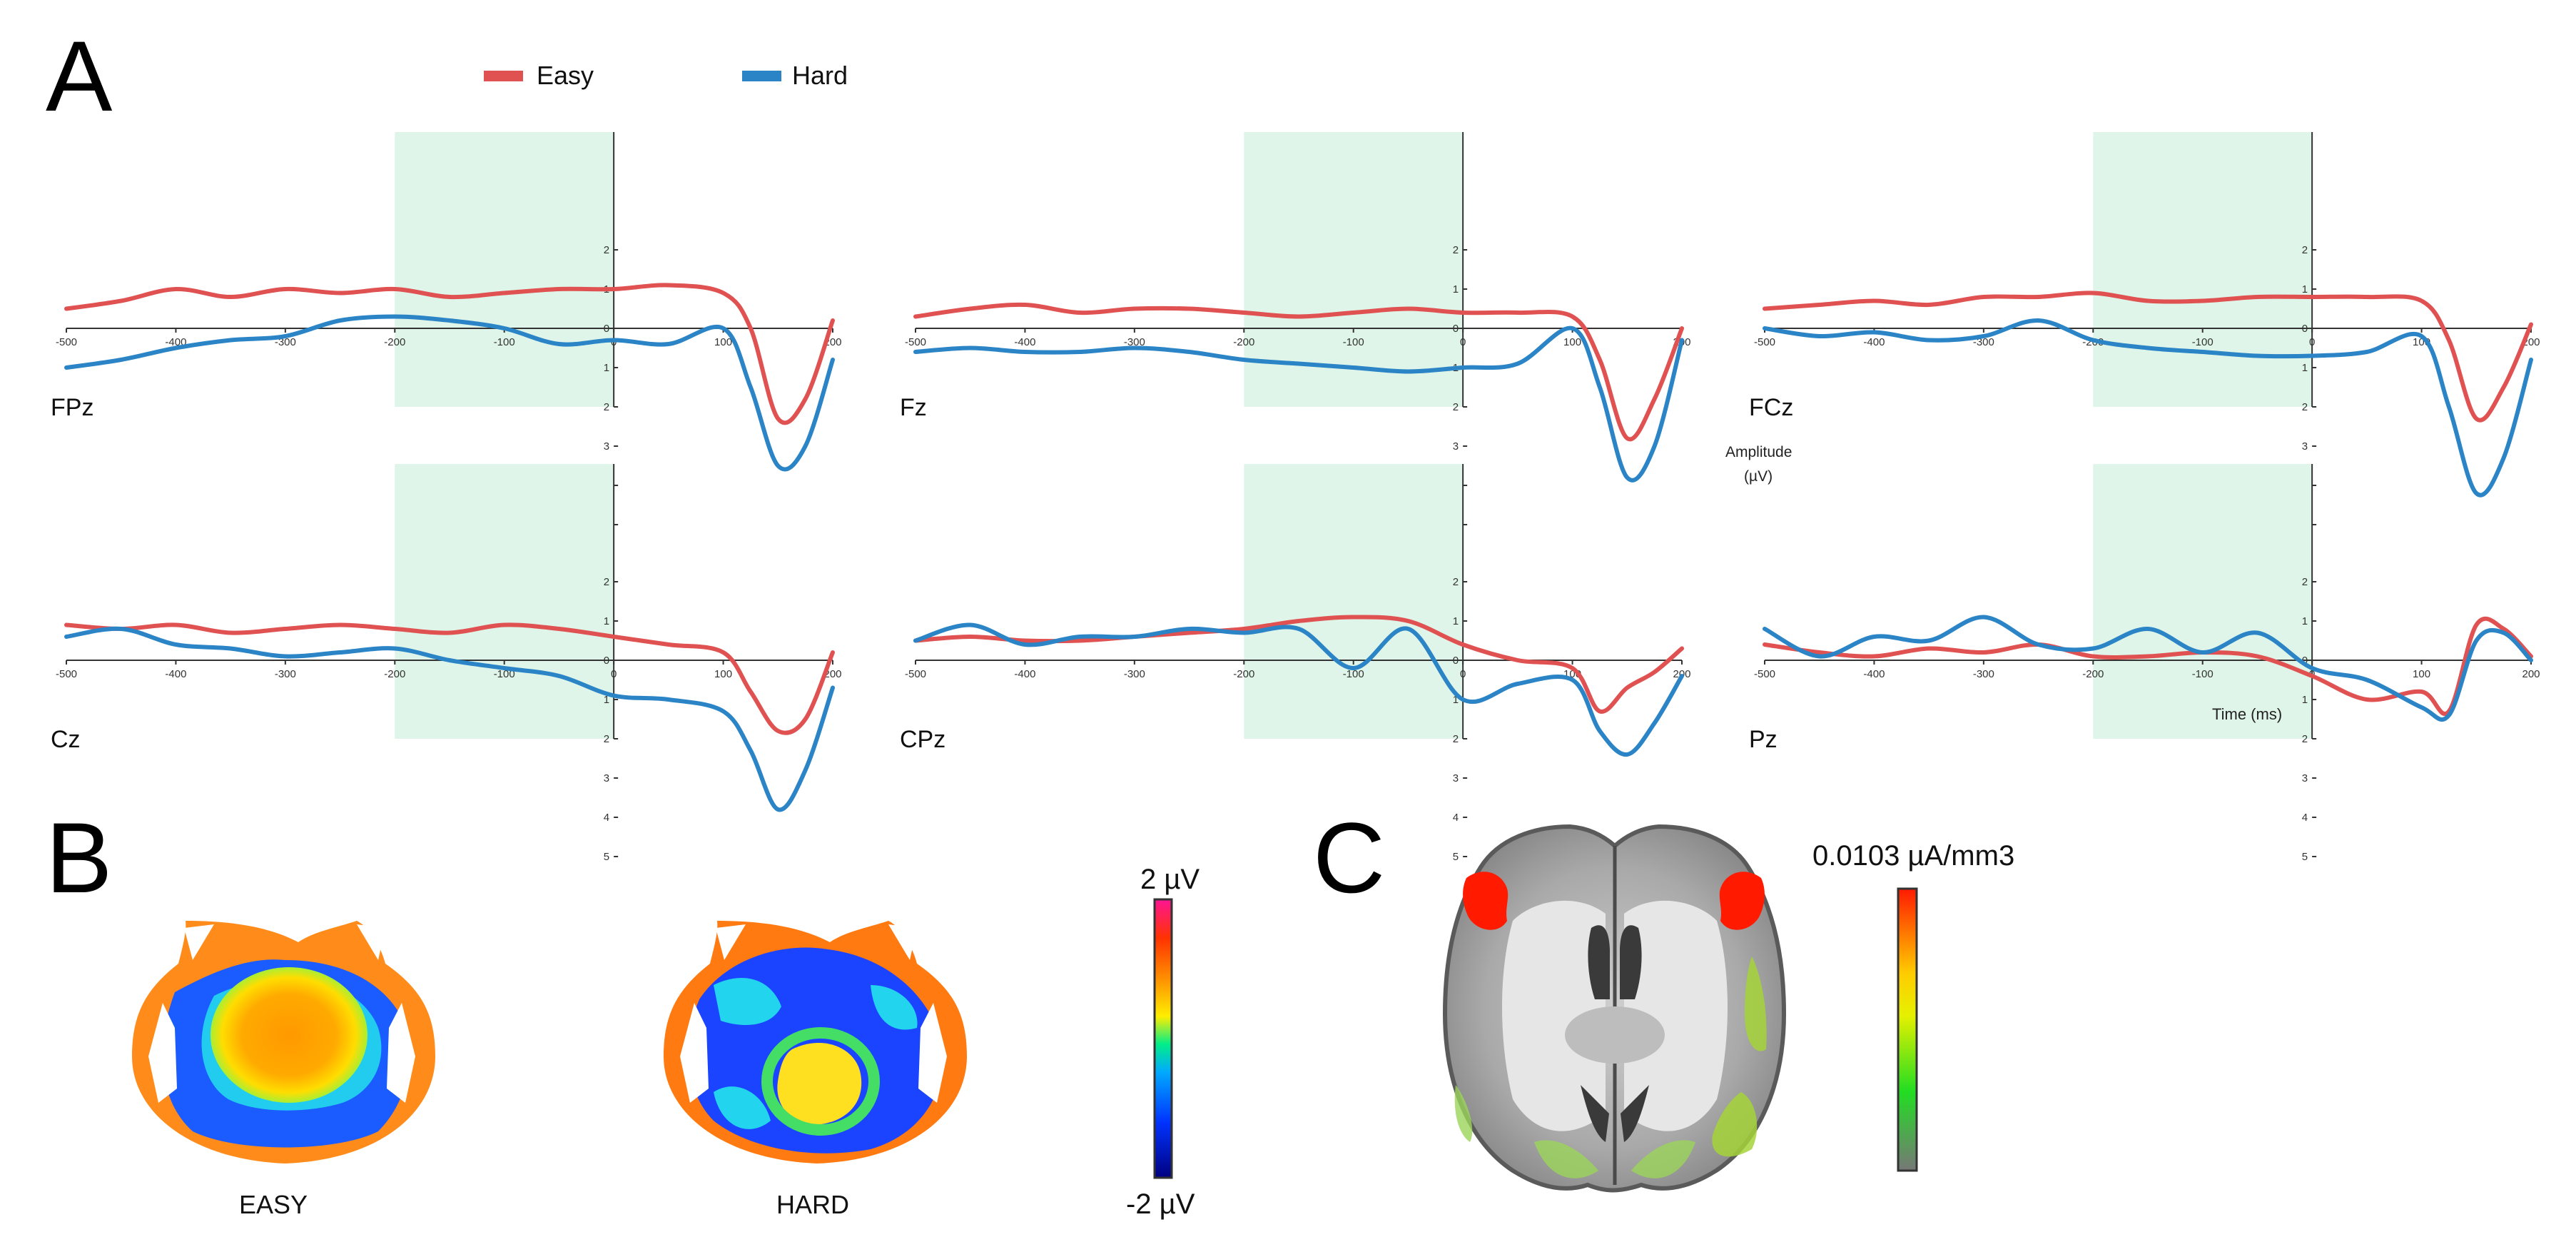 Image resolution: width=2576 pixels, height=1247 pixels. What do you see at coordinates (1615, 962) in the screenshot?
I see `brain-ventricles` at bounding box center [1615, 962].